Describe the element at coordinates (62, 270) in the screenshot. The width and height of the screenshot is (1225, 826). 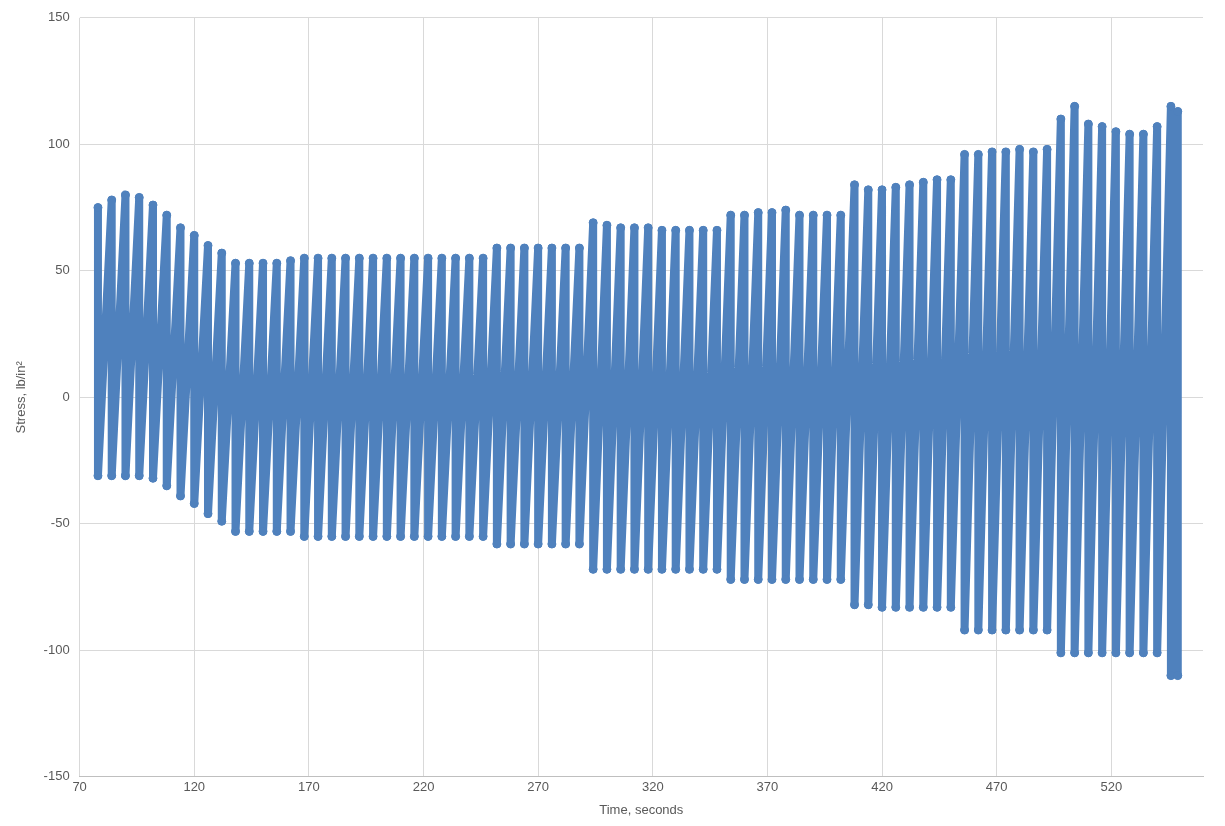
I see `y-tick-label: 50` at that location.